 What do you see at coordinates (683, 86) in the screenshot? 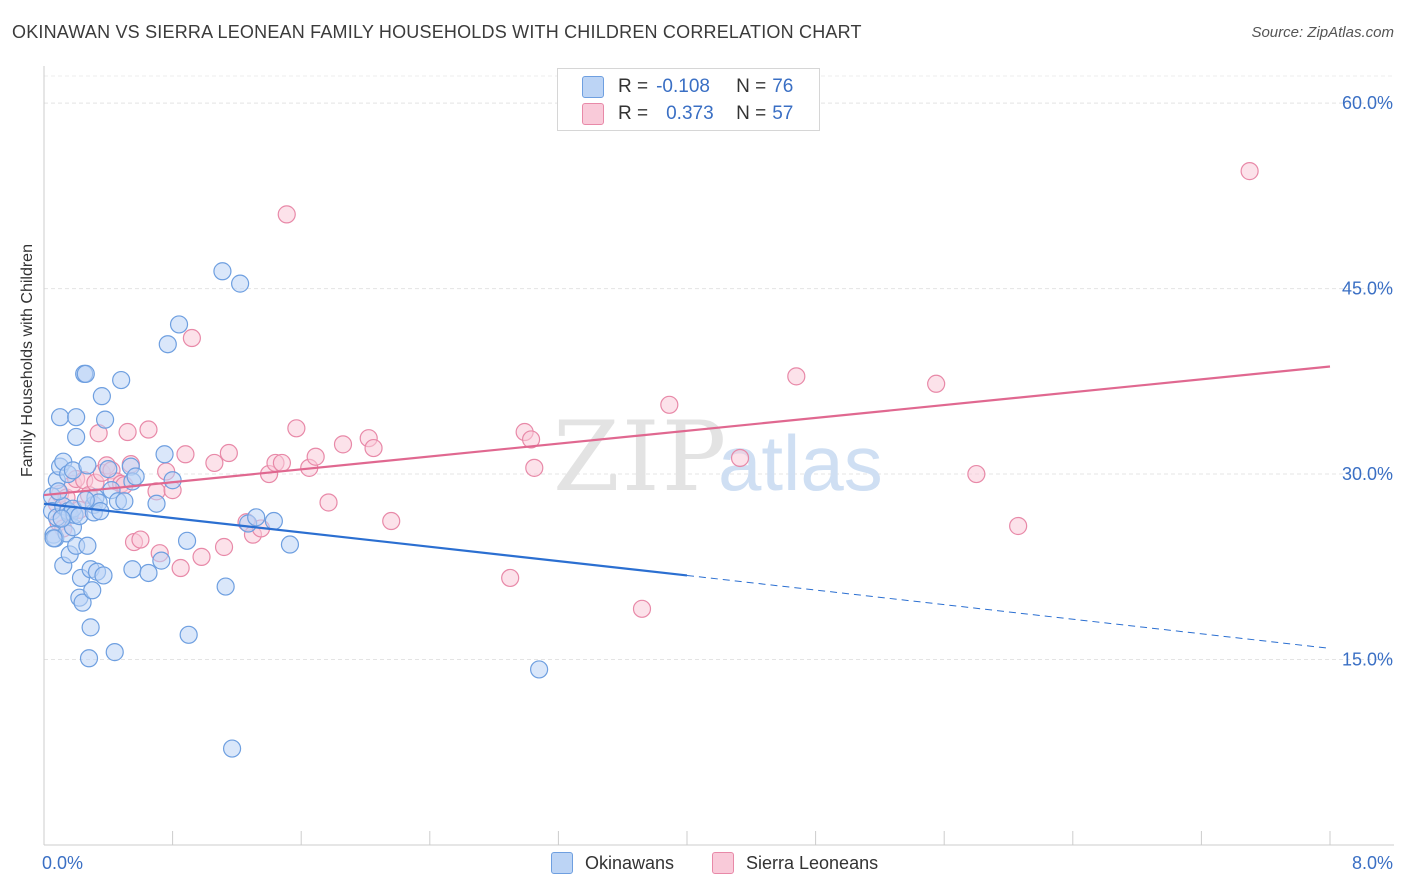
I see `r-value: -0.108` at bounding box center [683, 86].